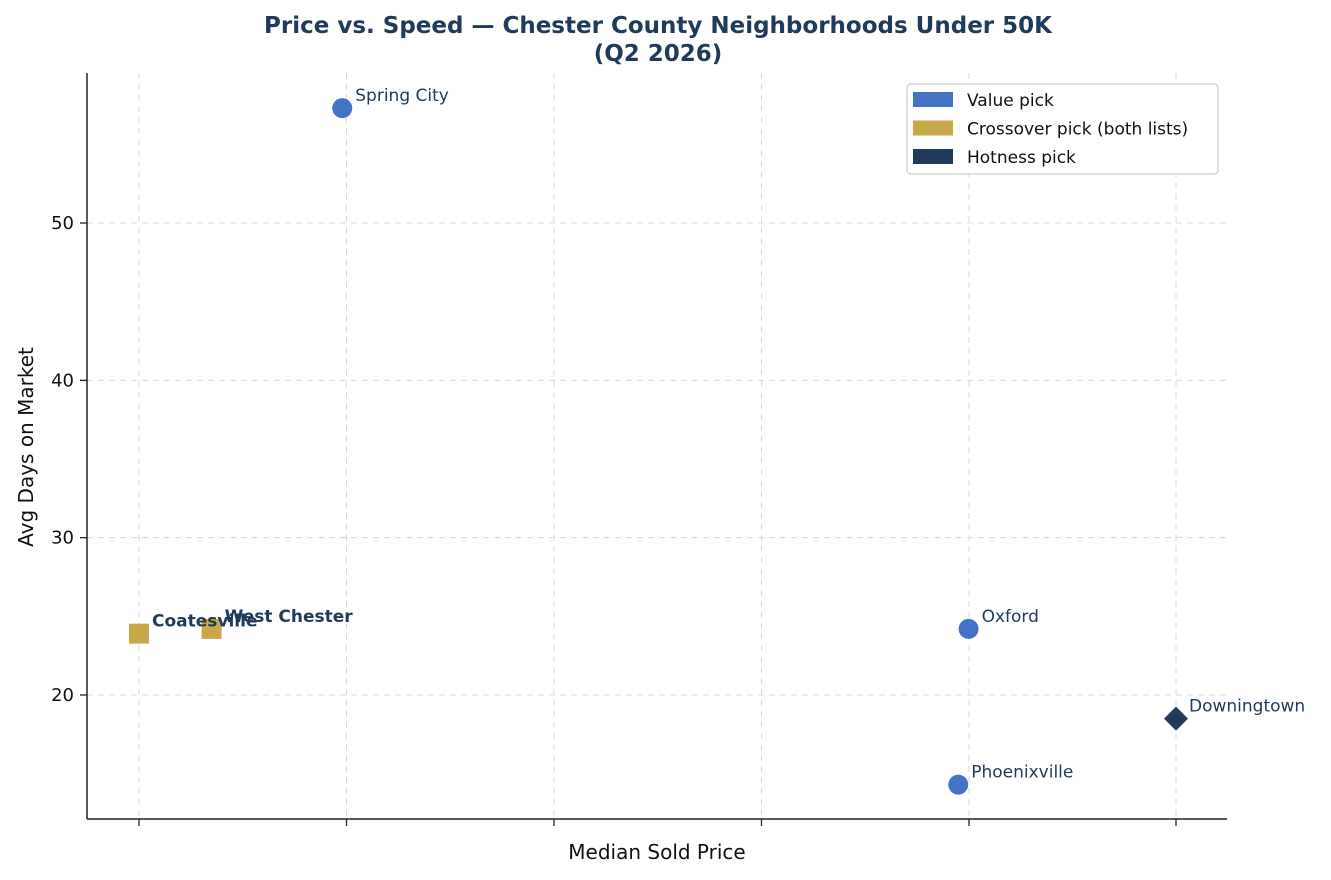  I want to click on point-label: Phoenixville, so click(1022, 773).